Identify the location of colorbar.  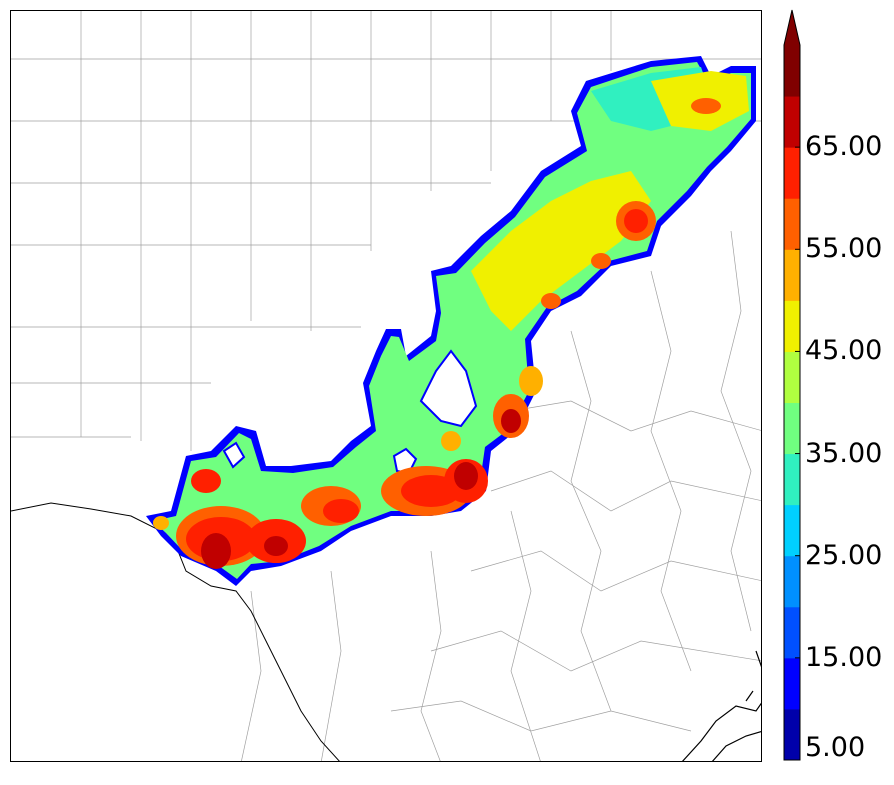
(792, 385).